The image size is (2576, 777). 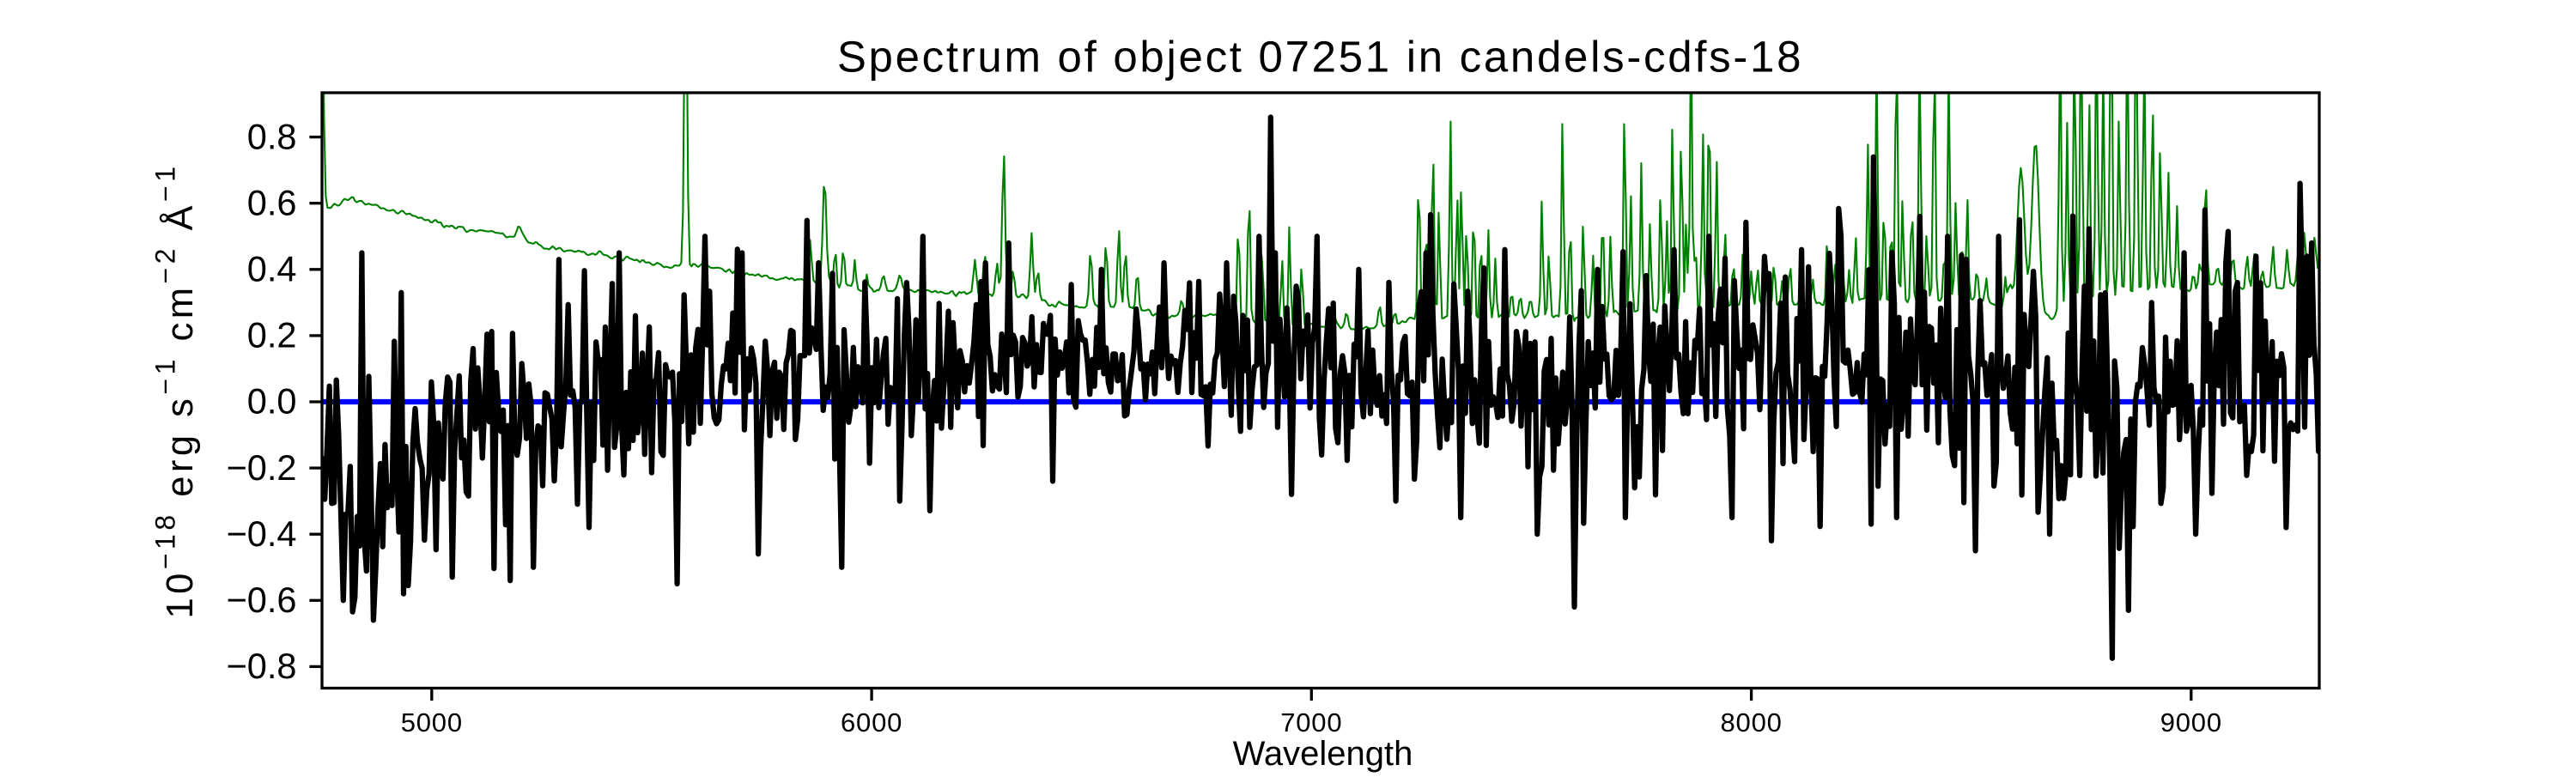 What do you see at coordinates (272, 136) in the screenshot?
I see `svg-text: 0.8` at bounding box center [272, 136].